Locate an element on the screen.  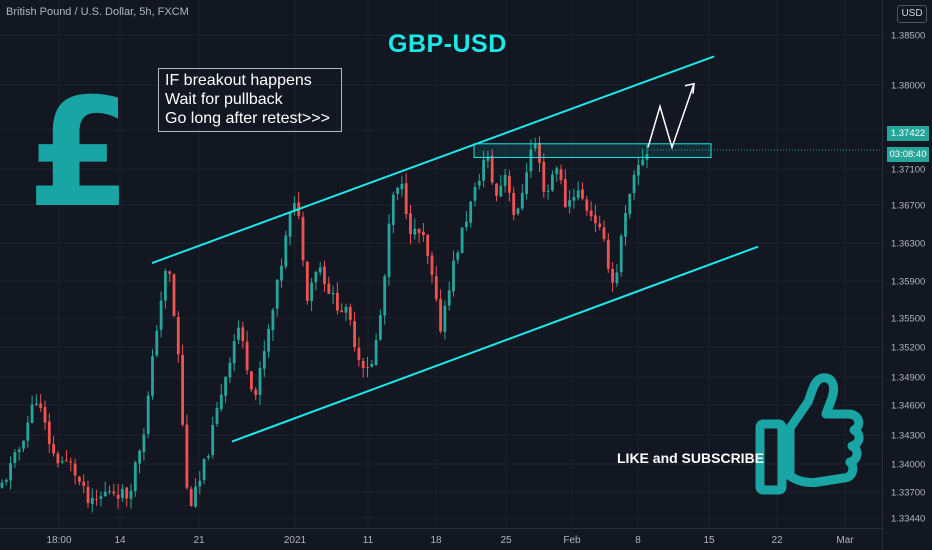
note-line: Wait for pullback is located at coordinates (224, 99).